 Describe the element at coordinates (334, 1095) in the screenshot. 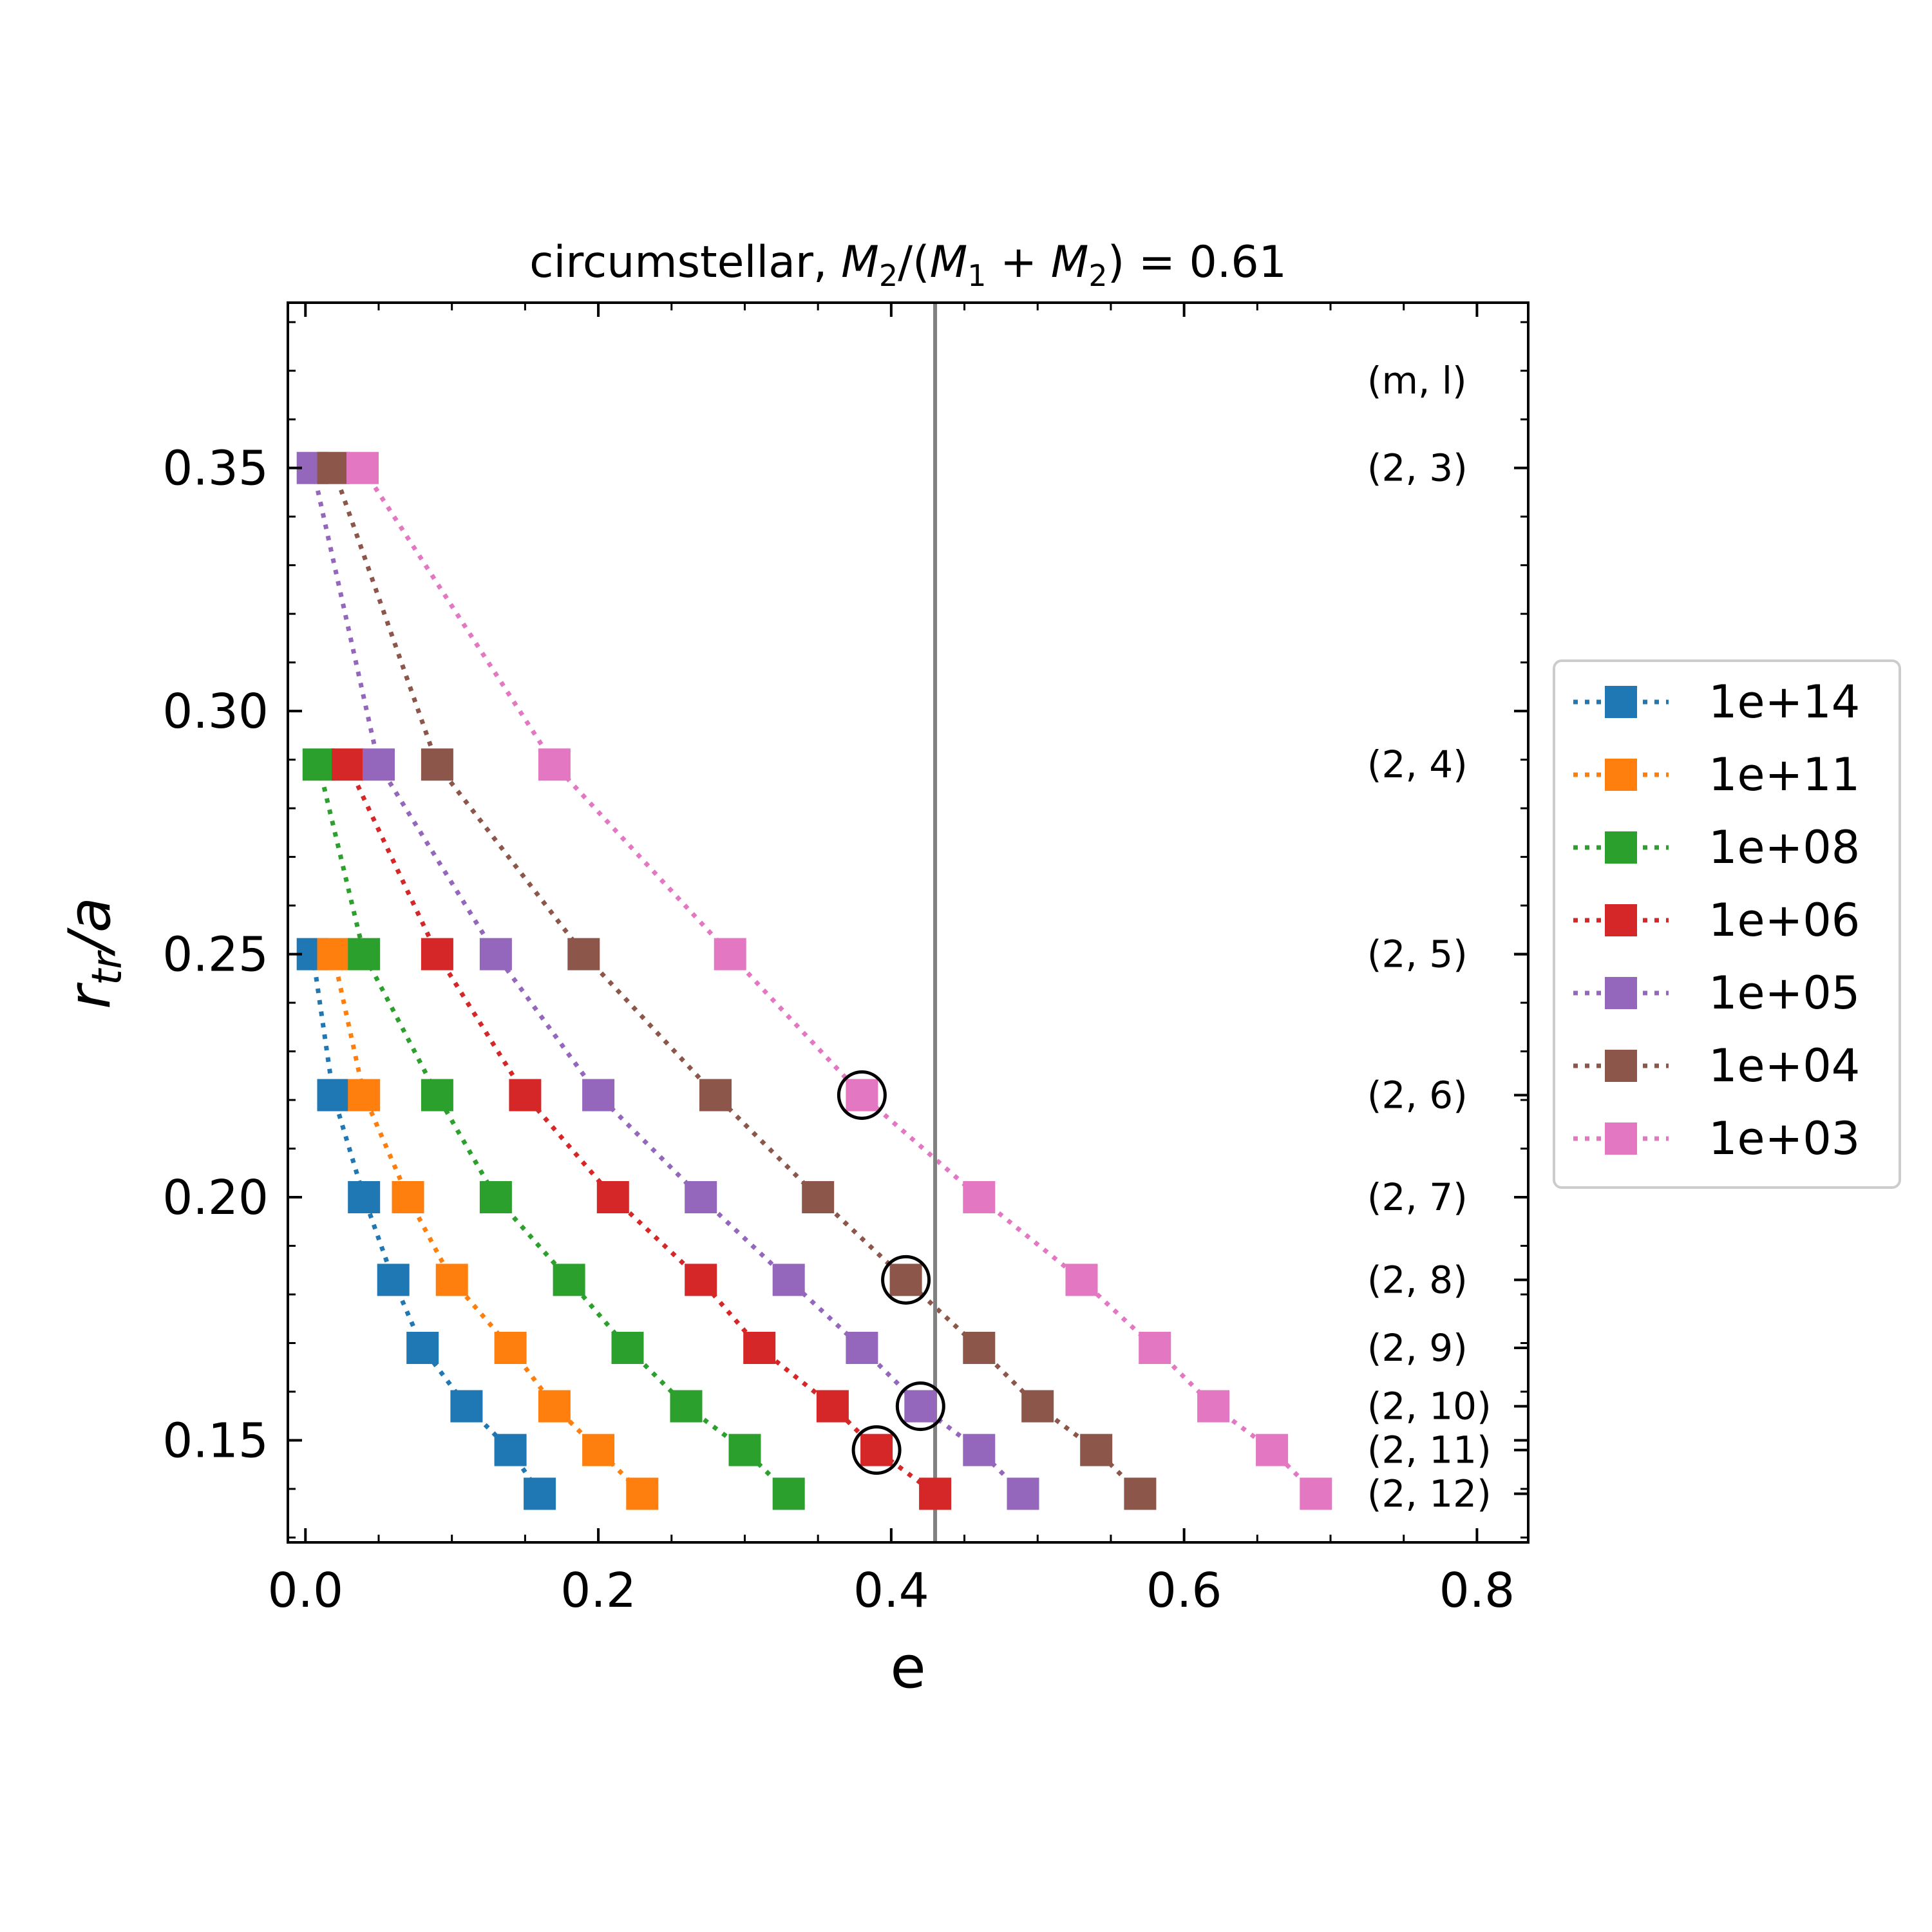

I see `data-point-1e+14-1` at that location.